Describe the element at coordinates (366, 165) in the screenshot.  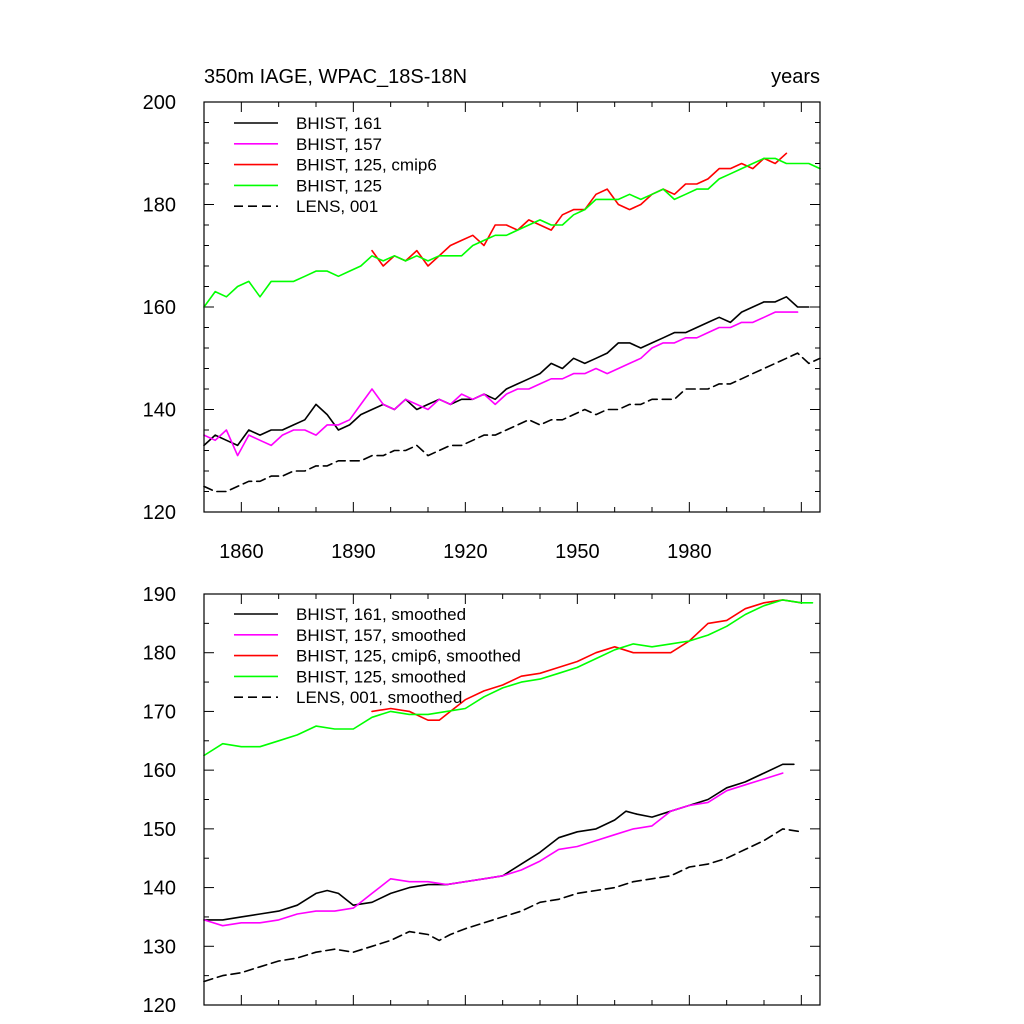
I see `top-legend-label-3: BHIST, 125, cmip6` at that location.